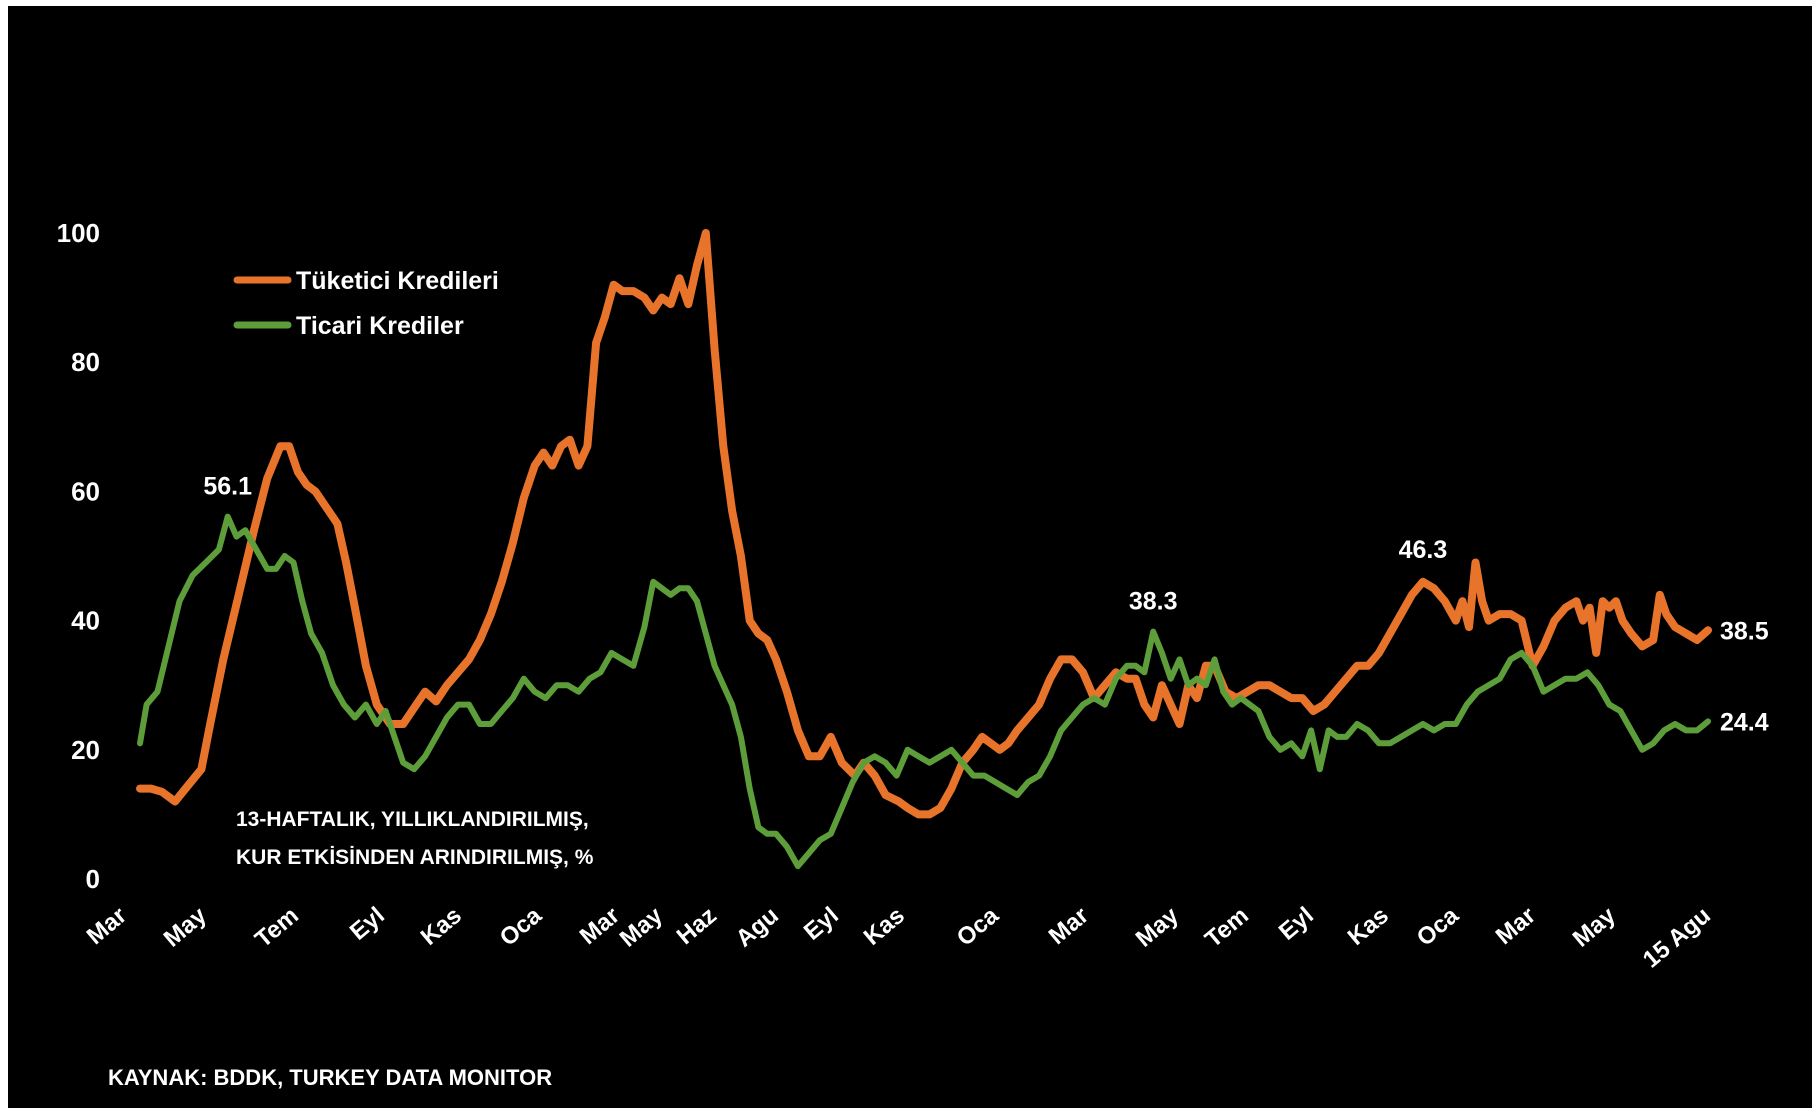 This screenshot has height=1114, width=1820. Describe the element at coordinates (330, 1077) in the screenshot. I see `source-note: KAYNAK: BDDK, TURKEY DATA MONITOR` at that location.